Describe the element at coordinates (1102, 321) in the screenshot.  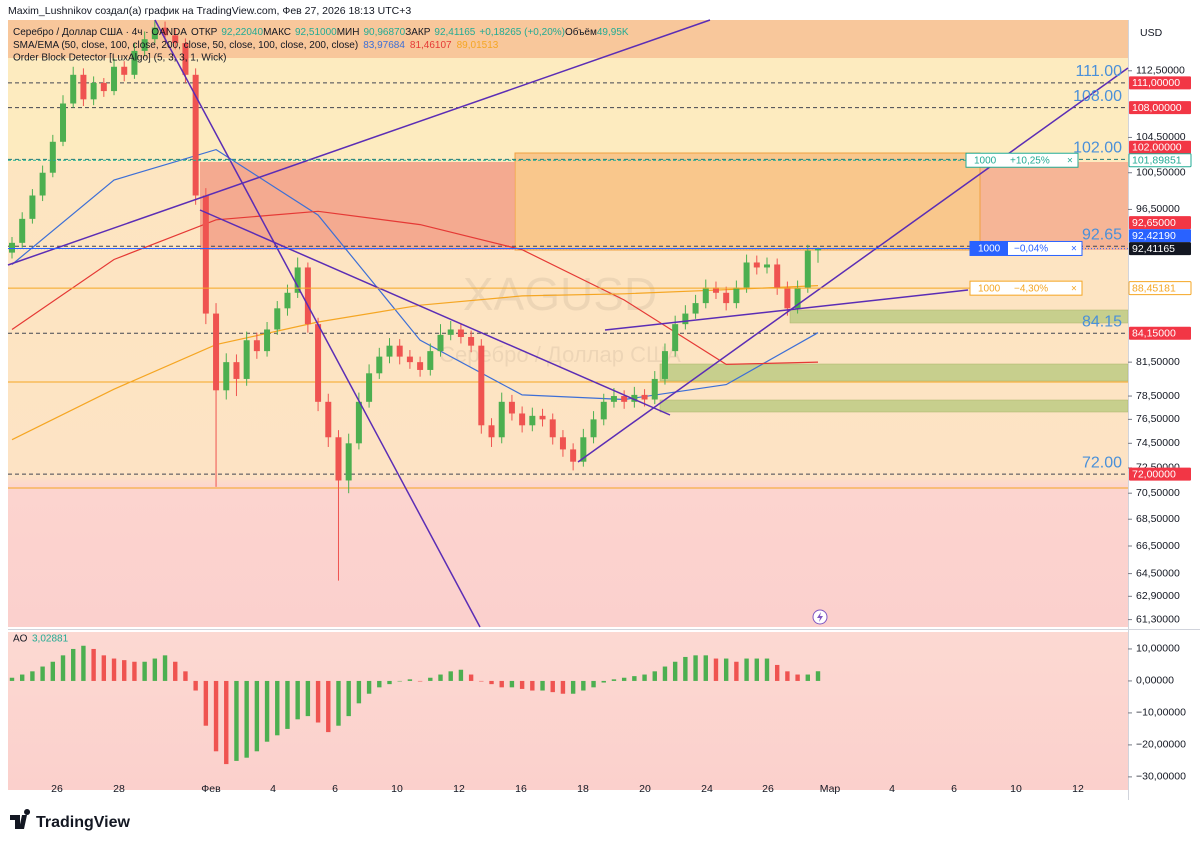
I see `level-label: 84.15` at that location.